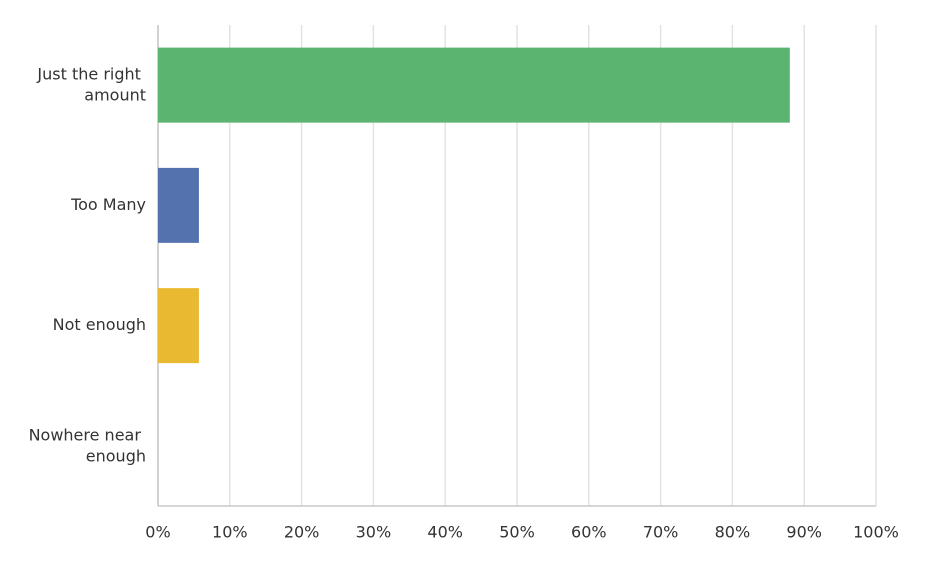 Image resolution: width=948 pixels, height=588 pixels. What do you see at coordinates (733, 532) in the screenshot?
I see `x-tick-label: 80%` at bounding box center [733, 532].